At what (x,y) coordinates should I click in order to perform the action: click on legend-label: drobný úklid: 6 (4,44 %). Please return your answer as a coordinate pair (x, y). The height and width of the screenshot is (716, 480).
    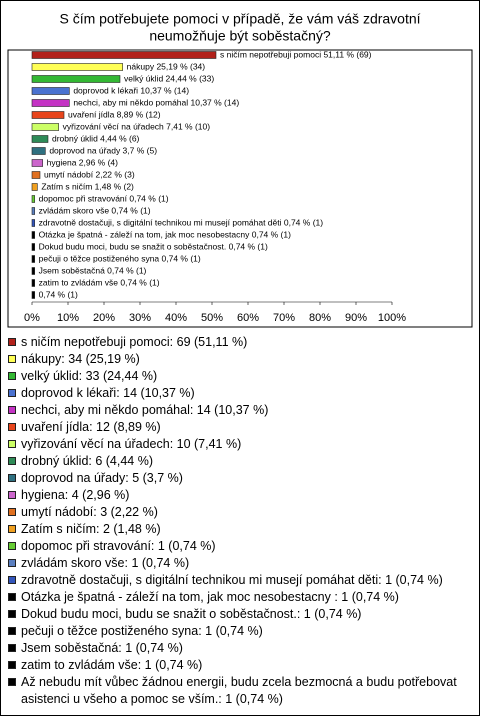
    Looking at the image, I should click on (87, 461).